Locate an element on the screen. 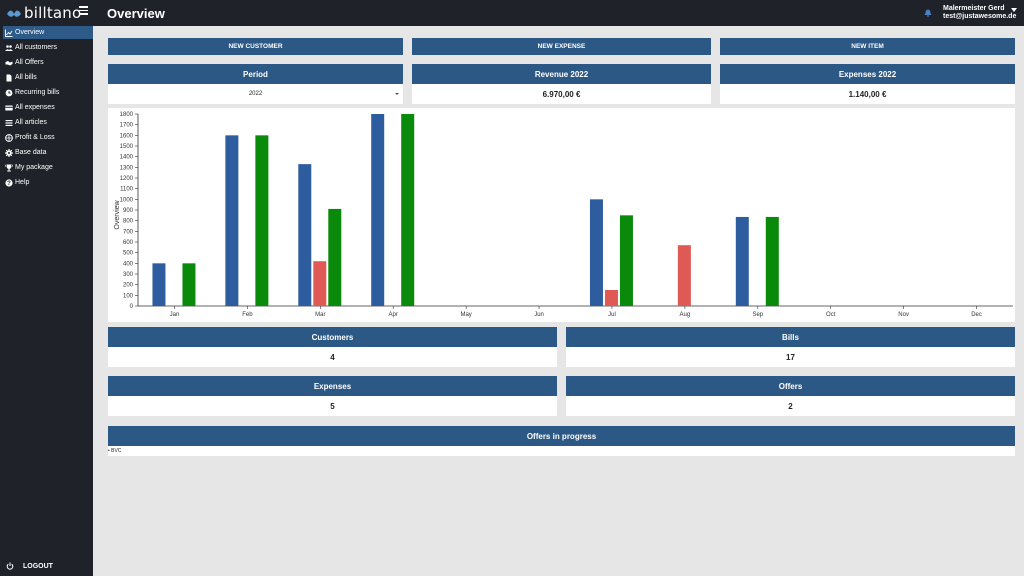  chart-y-tick-label: 0 is located at coordinates (132, 307).